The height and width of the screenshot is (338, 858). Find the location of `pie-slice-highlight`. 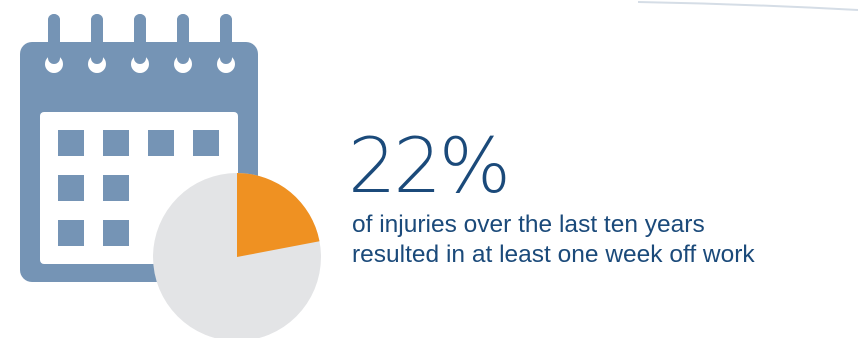

pie-slice-highlight is located at coordinates (278, 215).